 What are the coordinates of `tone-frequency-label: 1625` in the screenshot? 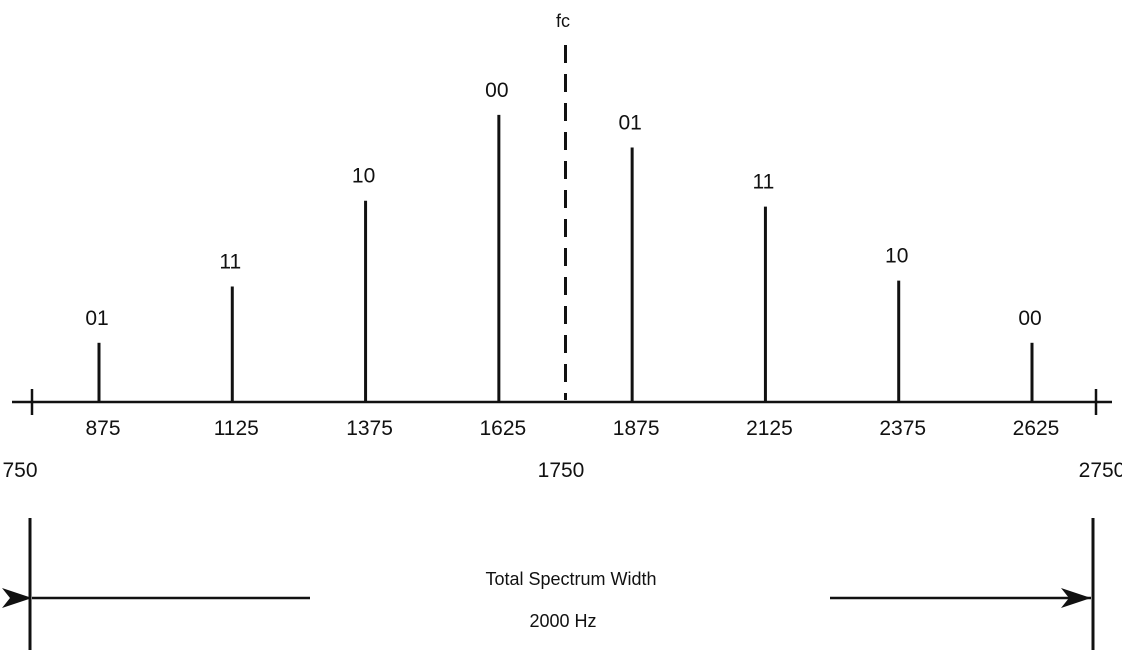 It's located at (502, 428).